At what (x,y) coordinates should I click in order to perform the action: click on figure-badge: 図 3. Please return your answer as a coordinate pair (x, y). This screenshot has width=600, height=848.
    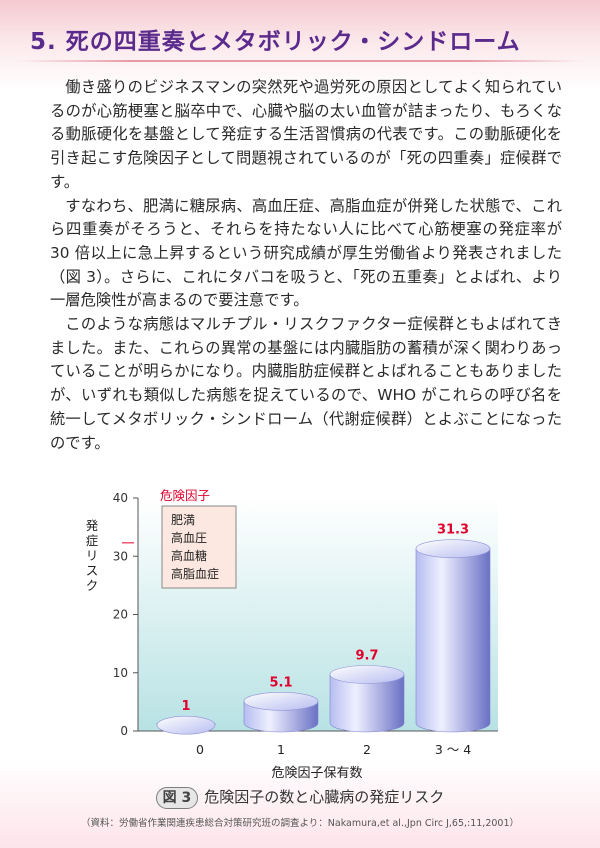
    Looking at the image, I should click on (177, 798).